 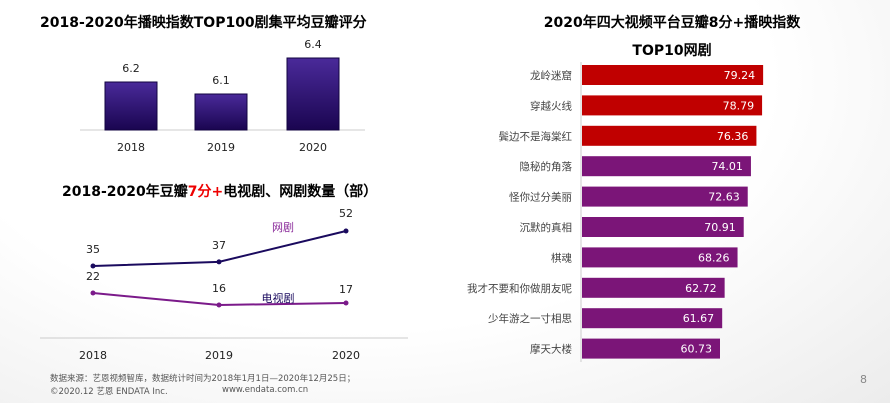 What do you see at coordinates (346, 213) in the screenshot?
I see `data-label: 52` at bounding box center [346, 213].